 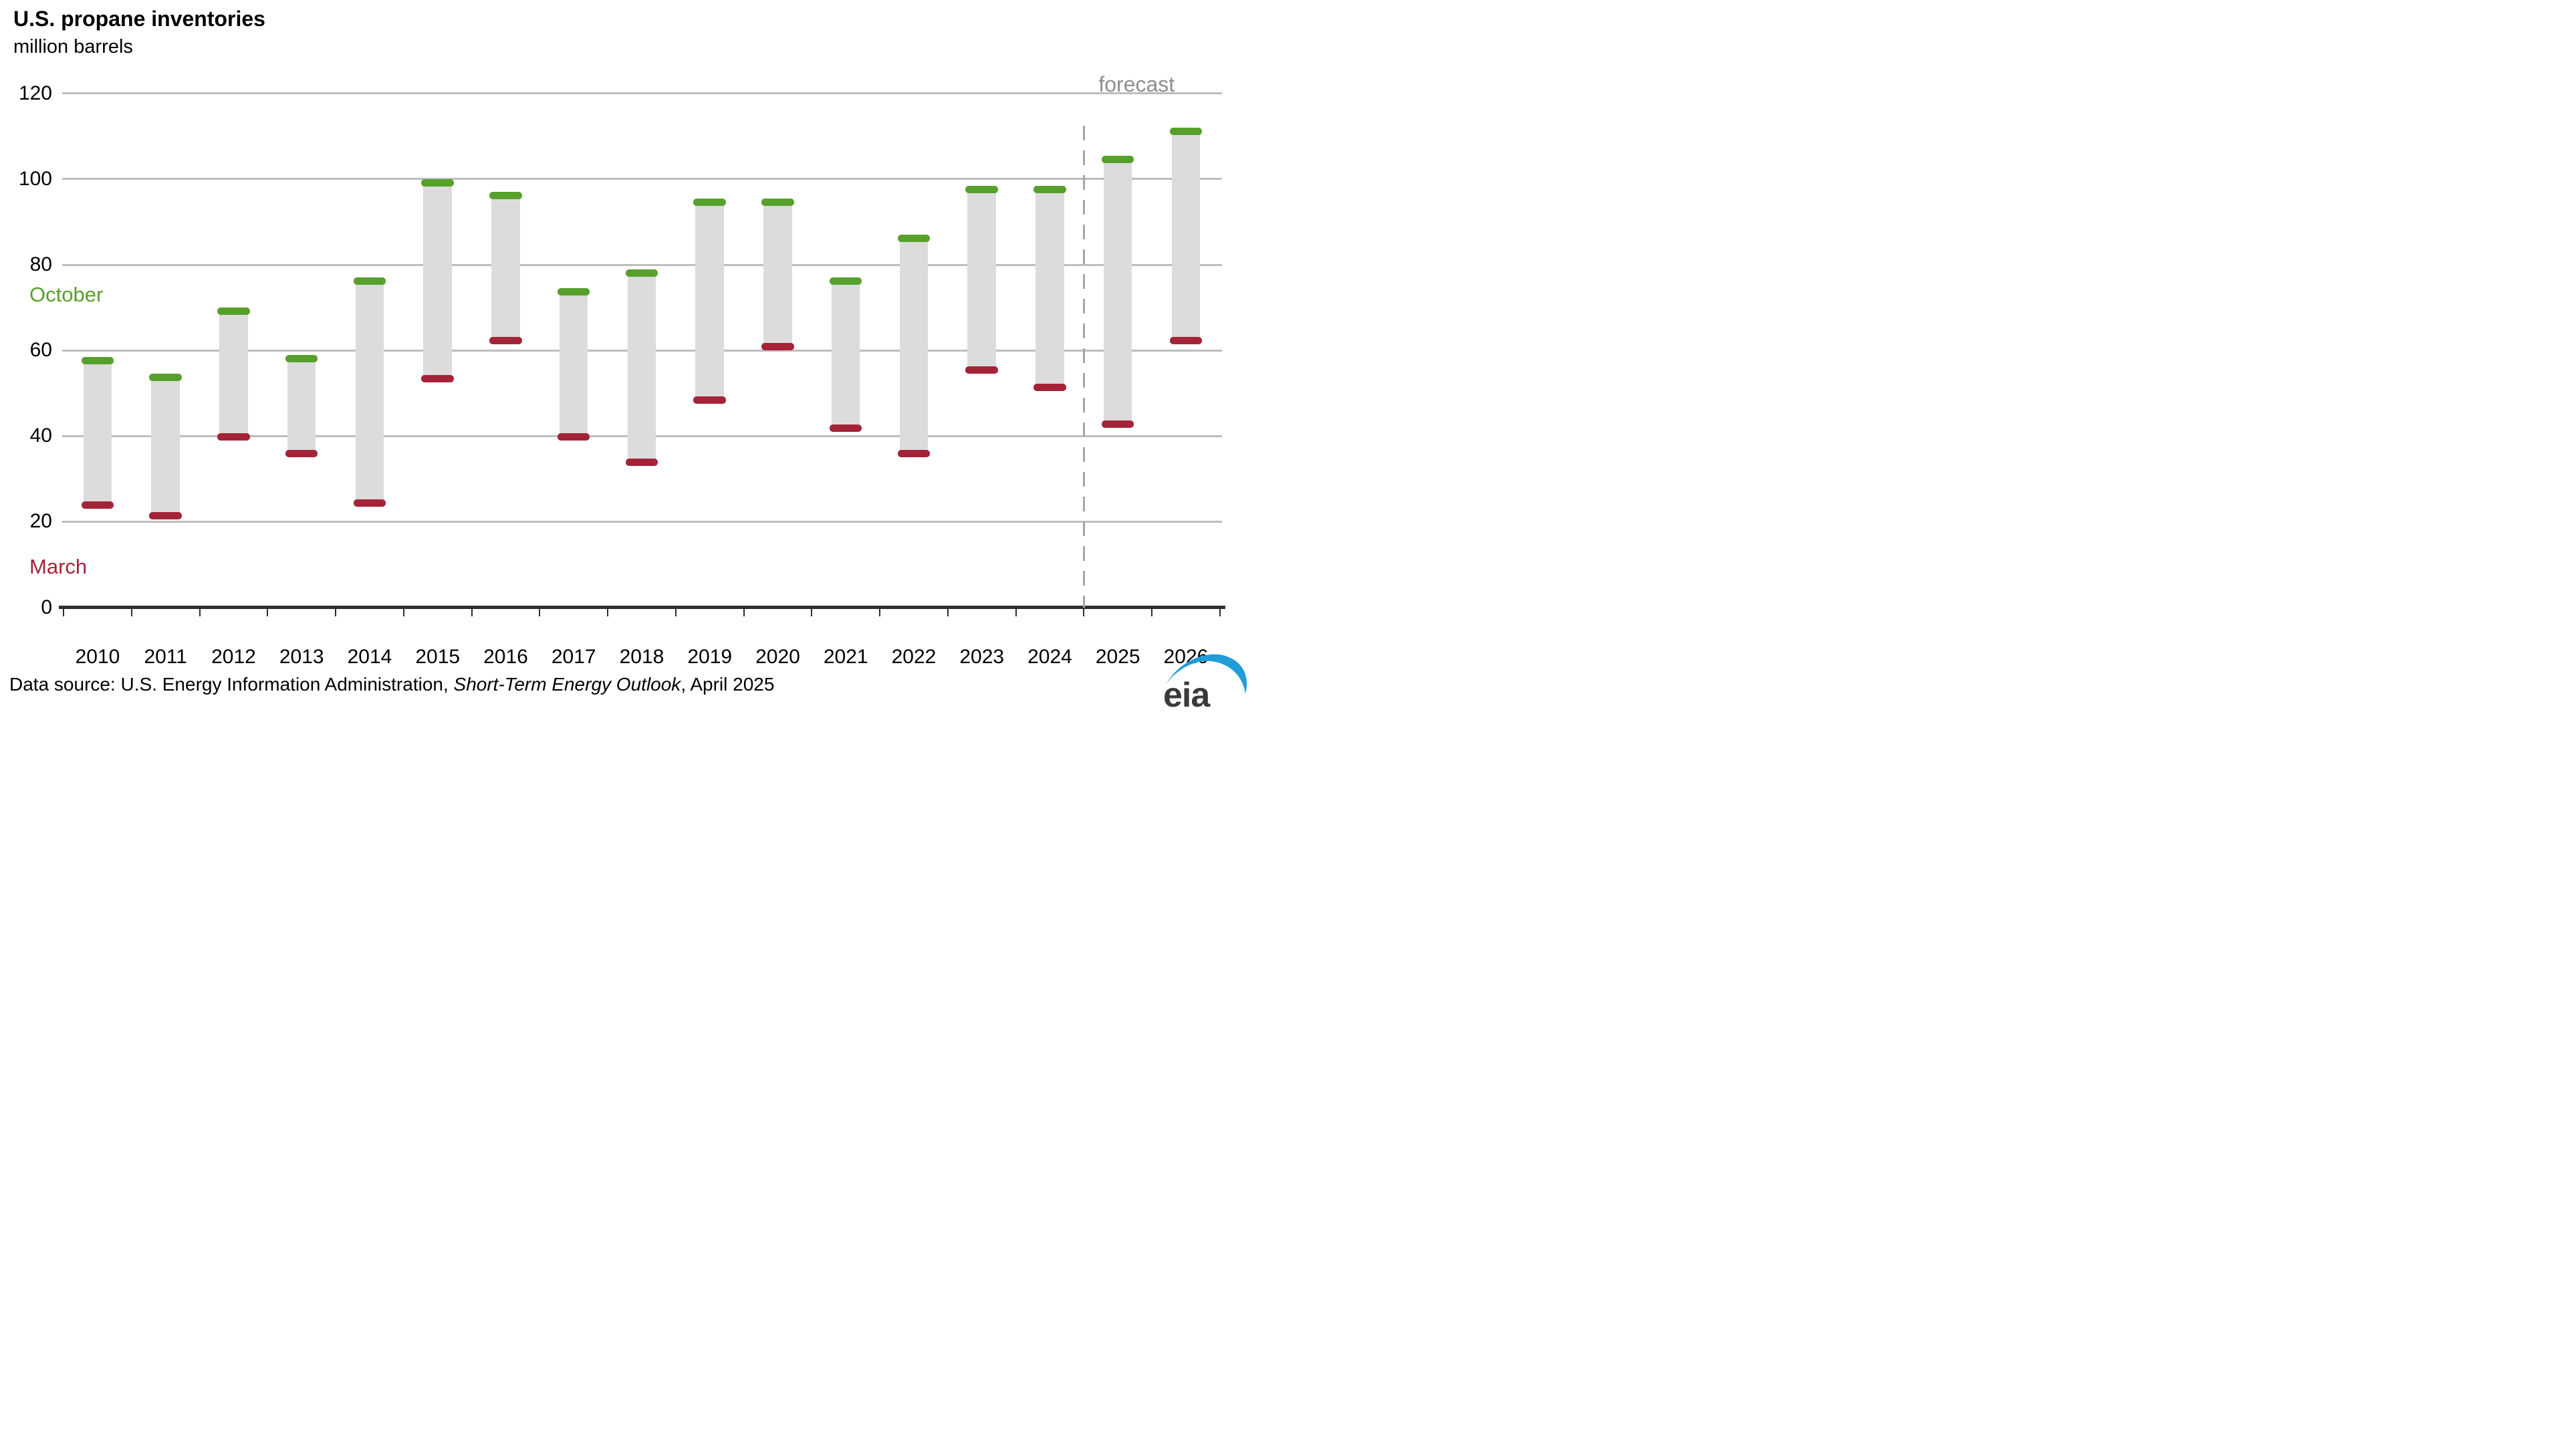 What do you see at coordinates (1083, 367) in the screenshot?
I see `forecast-divider-dashed-line` at bounding box center [1083, 367].